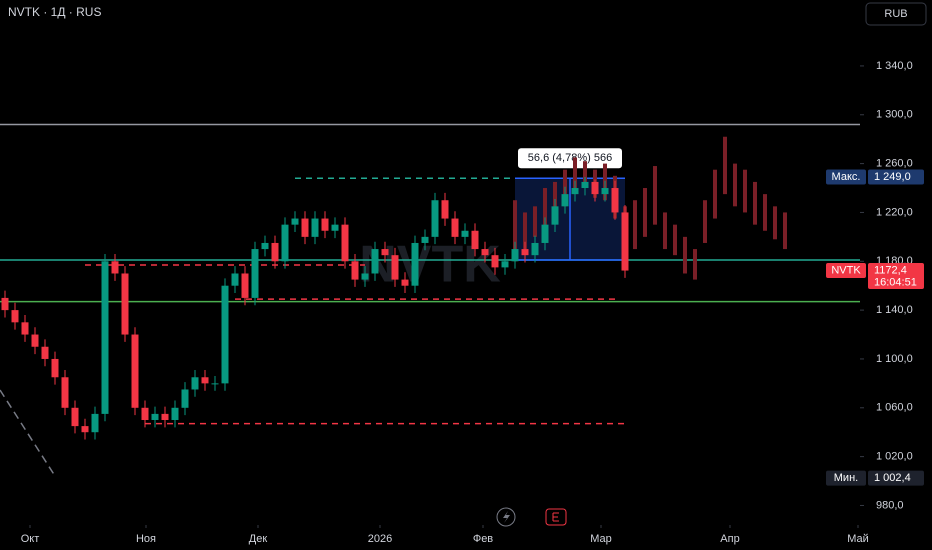 Image resolution: width=932 pixels, height=550 pixels. What do you see at coordinates (894, 457) in the screenshot?
I see `y-tick-label: 1 020,0` at bounding box center [894, 457].